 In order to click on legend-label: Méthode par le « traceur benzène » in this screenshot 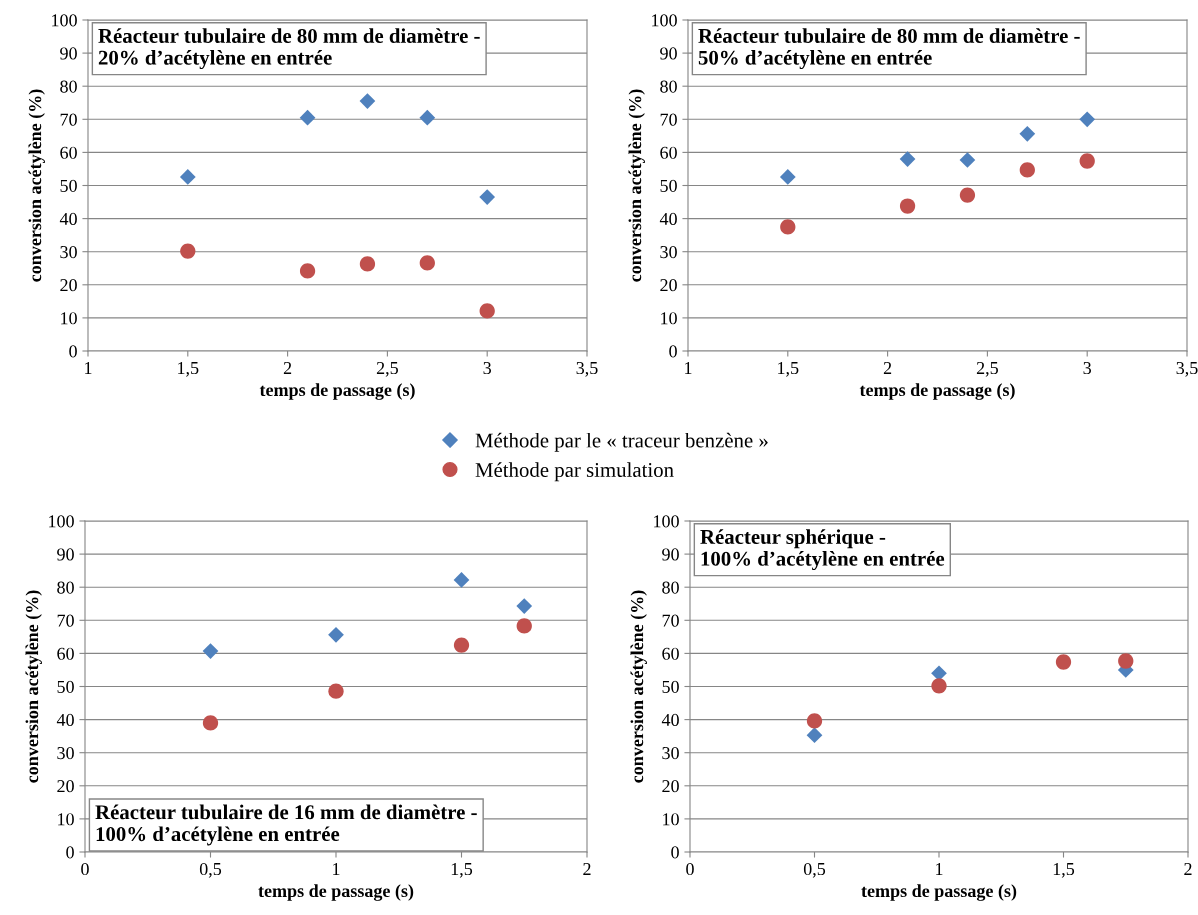, I will do `click(621, 442)`.